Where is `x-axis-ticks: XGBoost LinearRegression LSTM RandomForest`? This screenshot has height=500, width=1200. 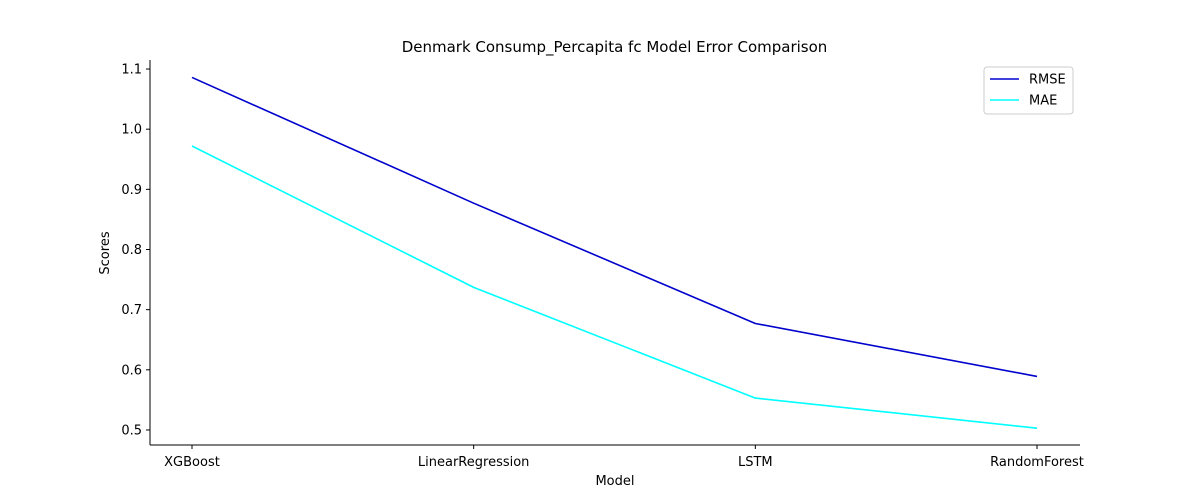
x-axis-ticks: XGBoost LinearRegression LSTM RandomForest is located at coordinates (624, 457).